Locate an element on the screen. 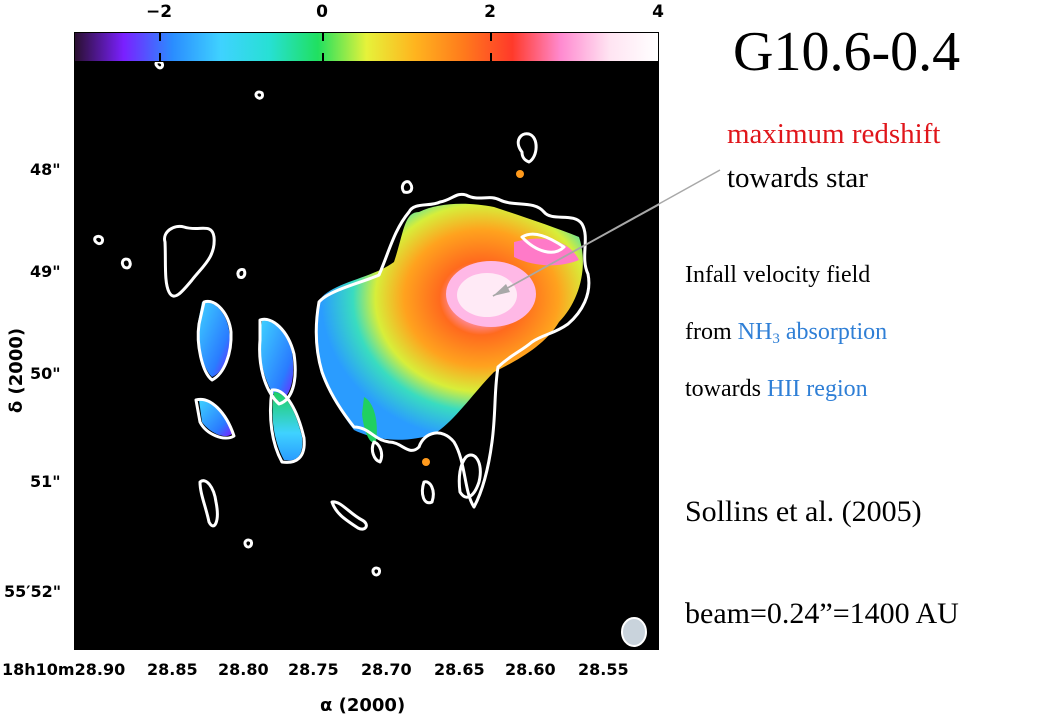 The height and width of the screenshot is (720, 1040). info-line-2: from NH3 absorption is located at coordinates (786, 333).